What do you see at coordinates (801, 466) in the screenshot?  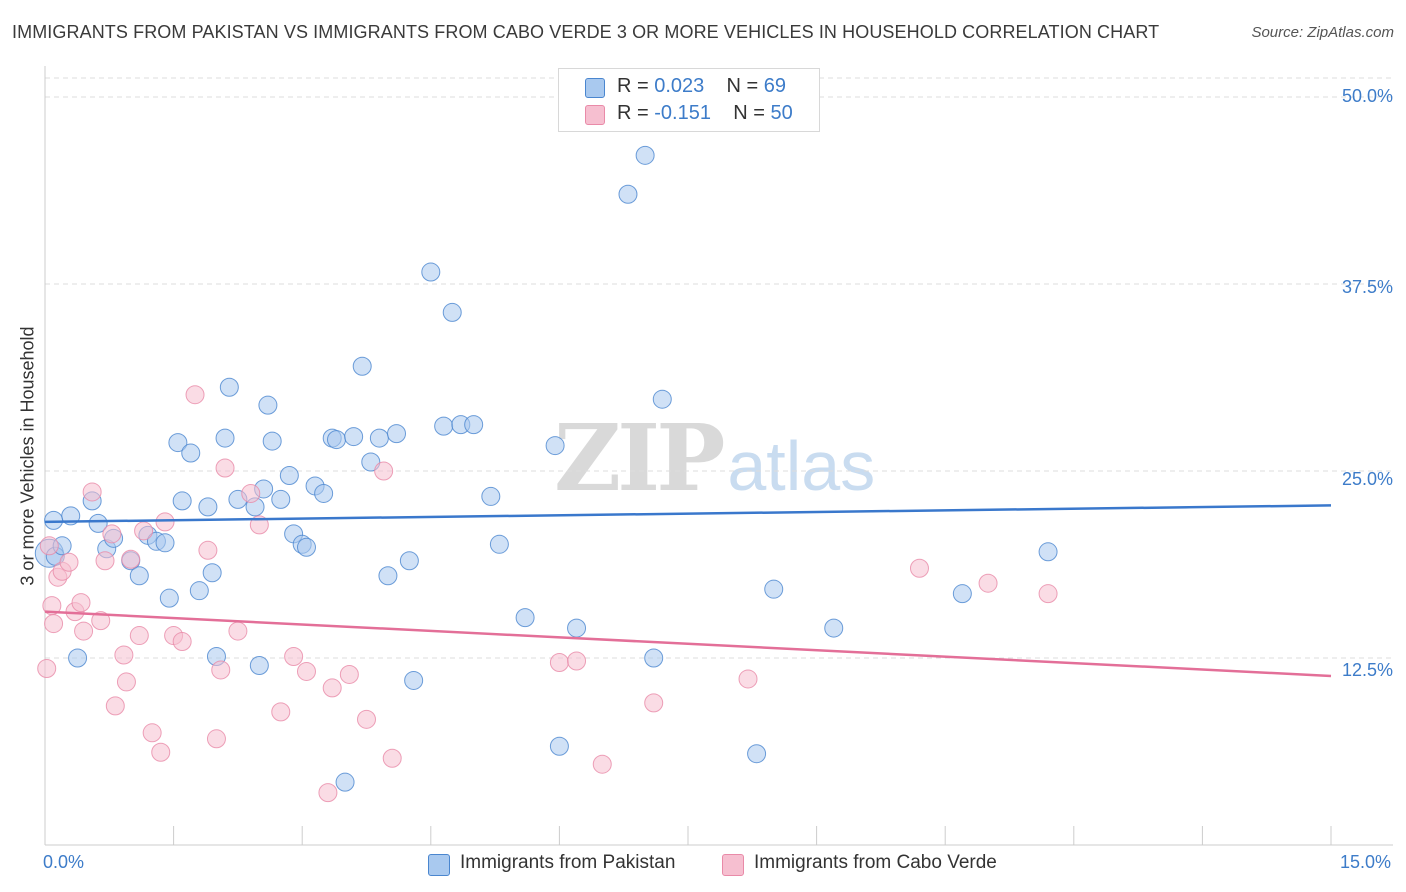 I see `watermark-atlas: atlas` at bounding box center [801, 466].